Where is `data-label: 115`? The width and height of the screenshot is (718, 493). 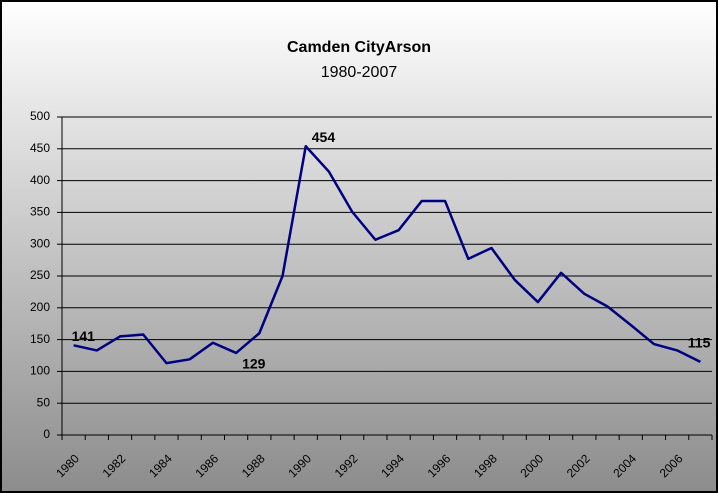 data-label: 115 is located at coordinates (699, 343).